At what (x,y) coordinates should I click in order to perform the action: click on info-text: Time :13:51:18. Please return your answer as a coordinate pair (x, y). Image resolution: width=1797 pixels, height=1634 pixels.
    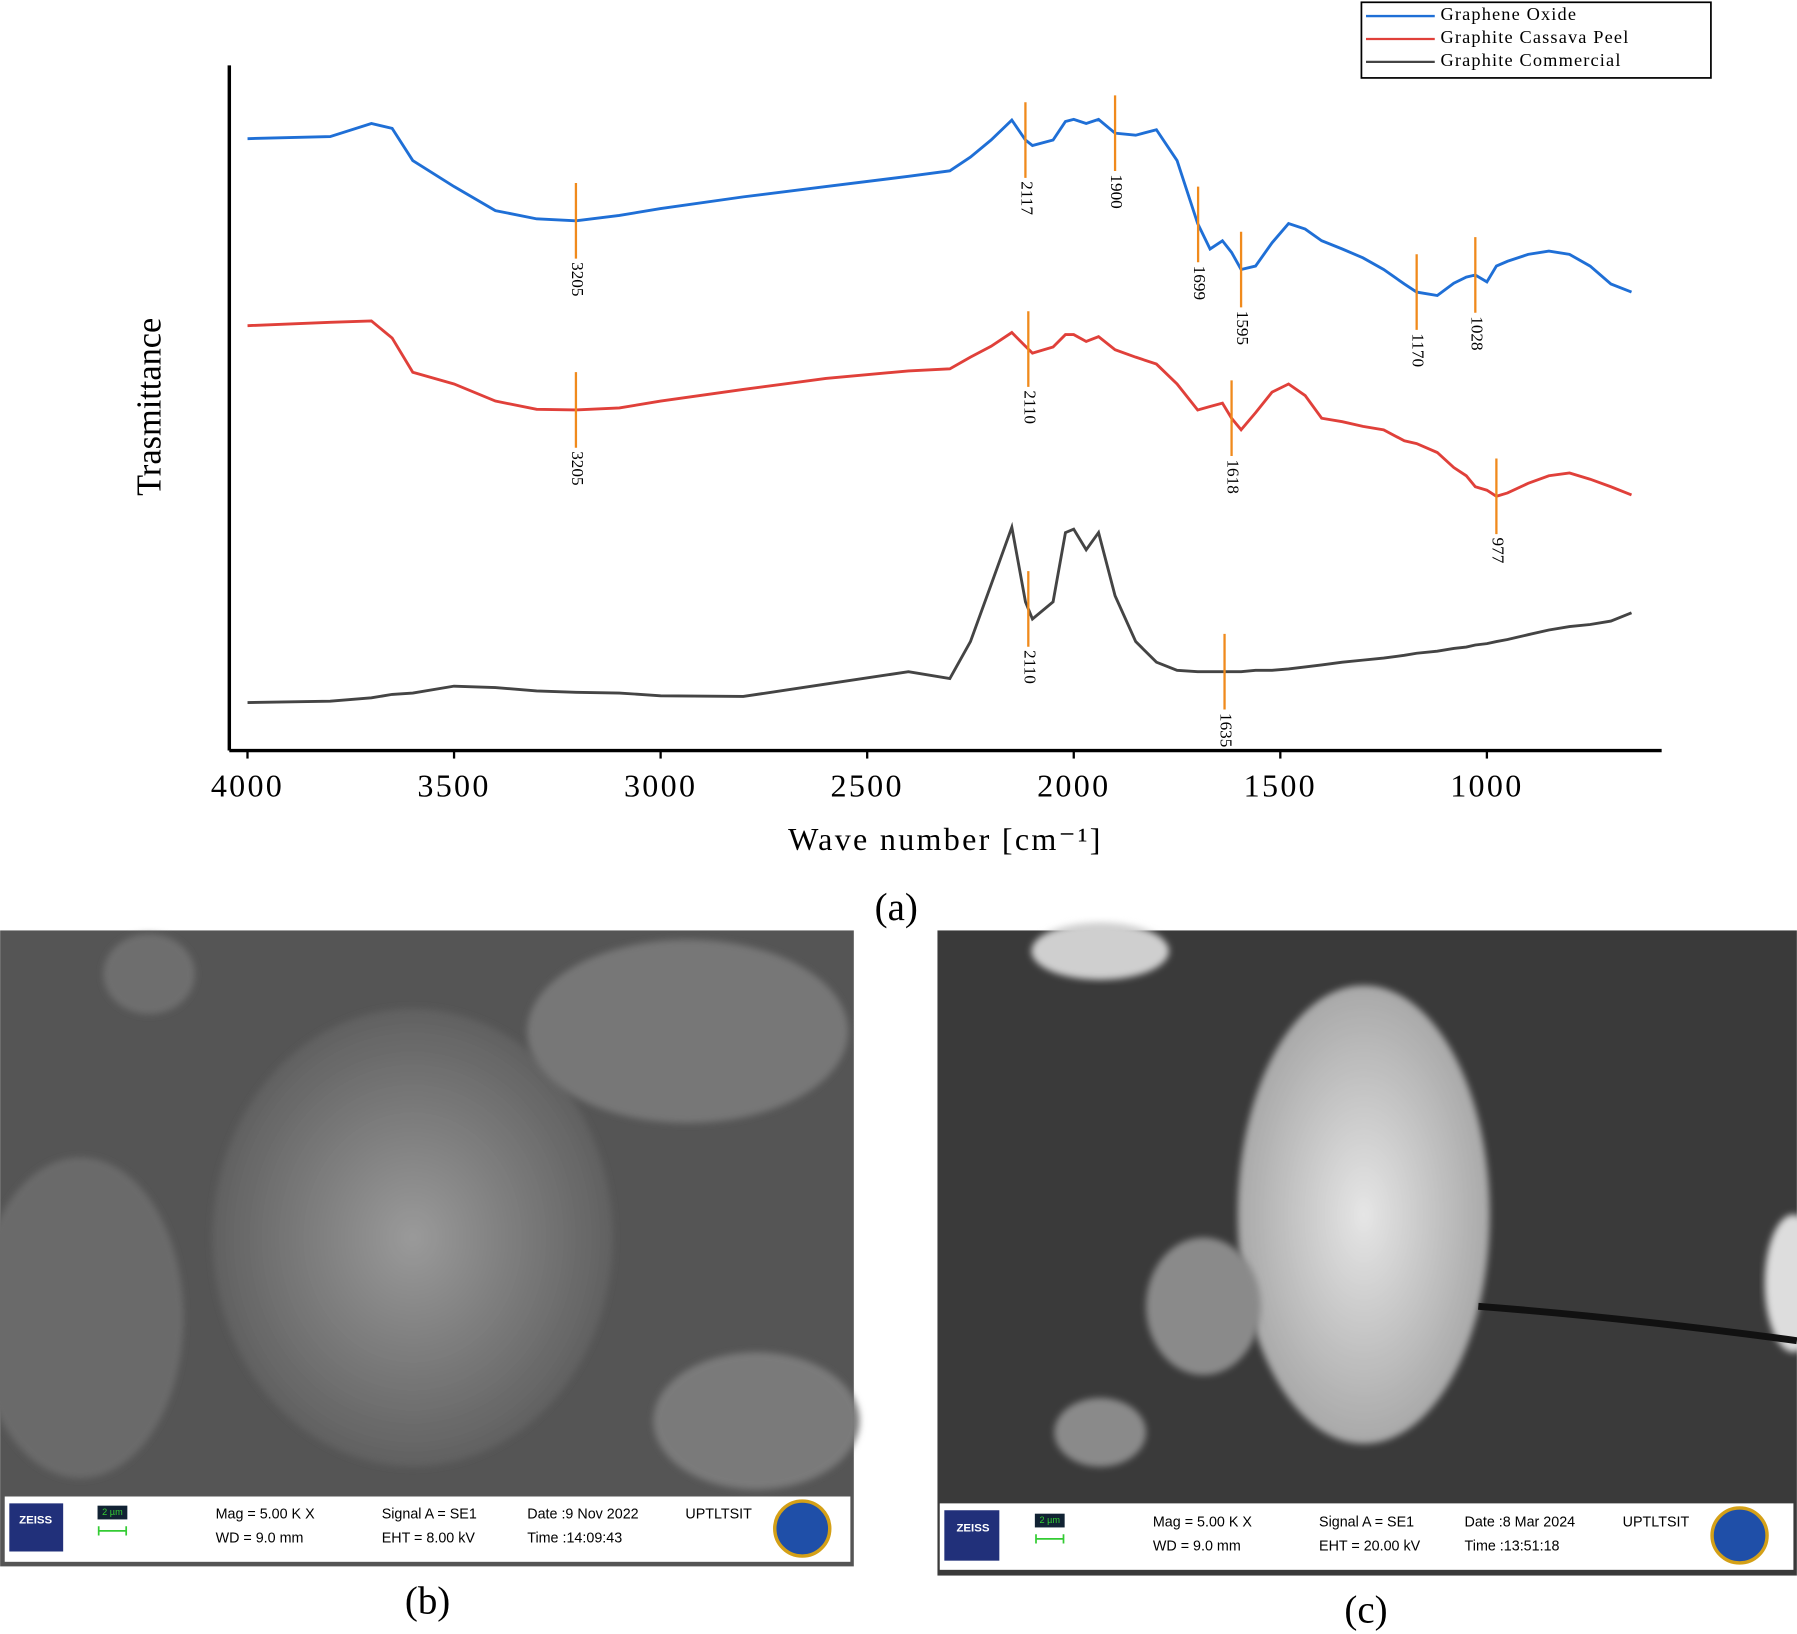
    Looking at the image, I should click on (1512, 1547).